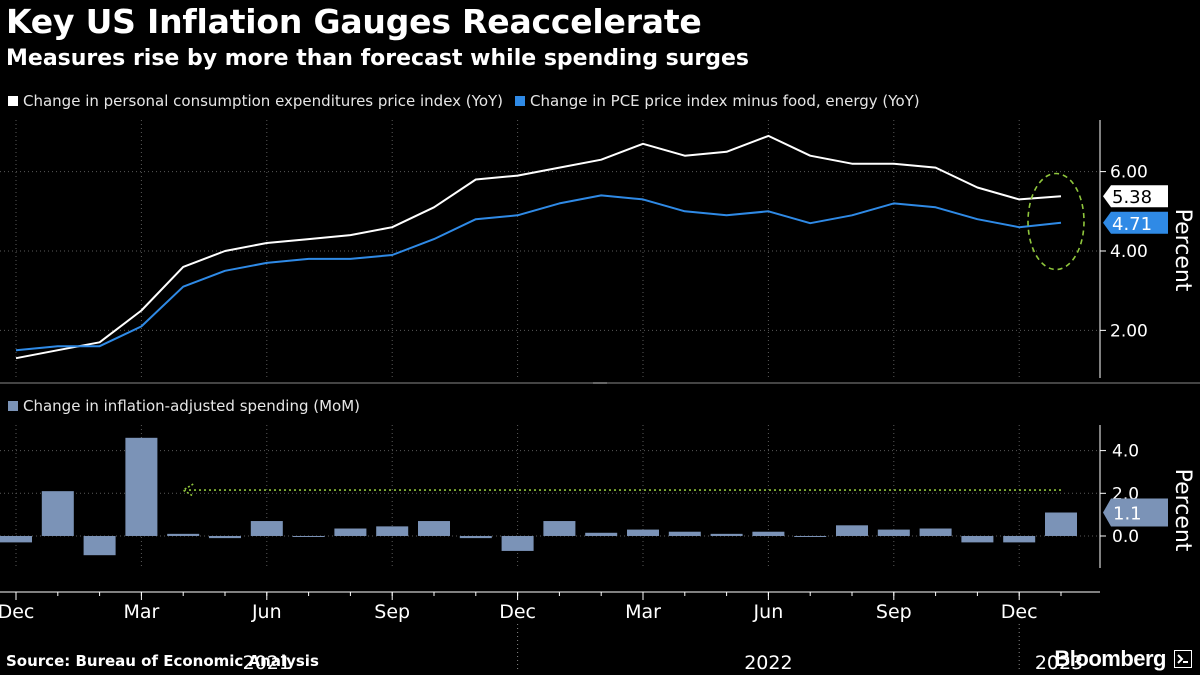  I want to click on spending-end-flag, so click(1135, 512).